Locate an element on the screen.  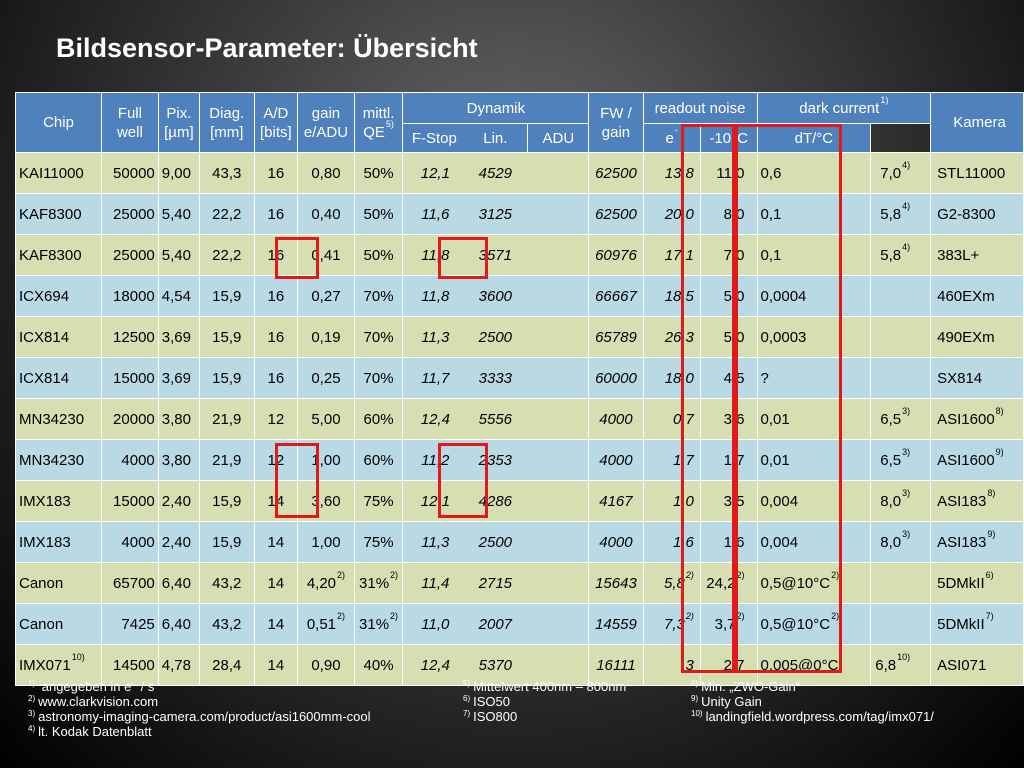
cell-dynamik: 11,8 3600 is located at coordinates (496, 296).